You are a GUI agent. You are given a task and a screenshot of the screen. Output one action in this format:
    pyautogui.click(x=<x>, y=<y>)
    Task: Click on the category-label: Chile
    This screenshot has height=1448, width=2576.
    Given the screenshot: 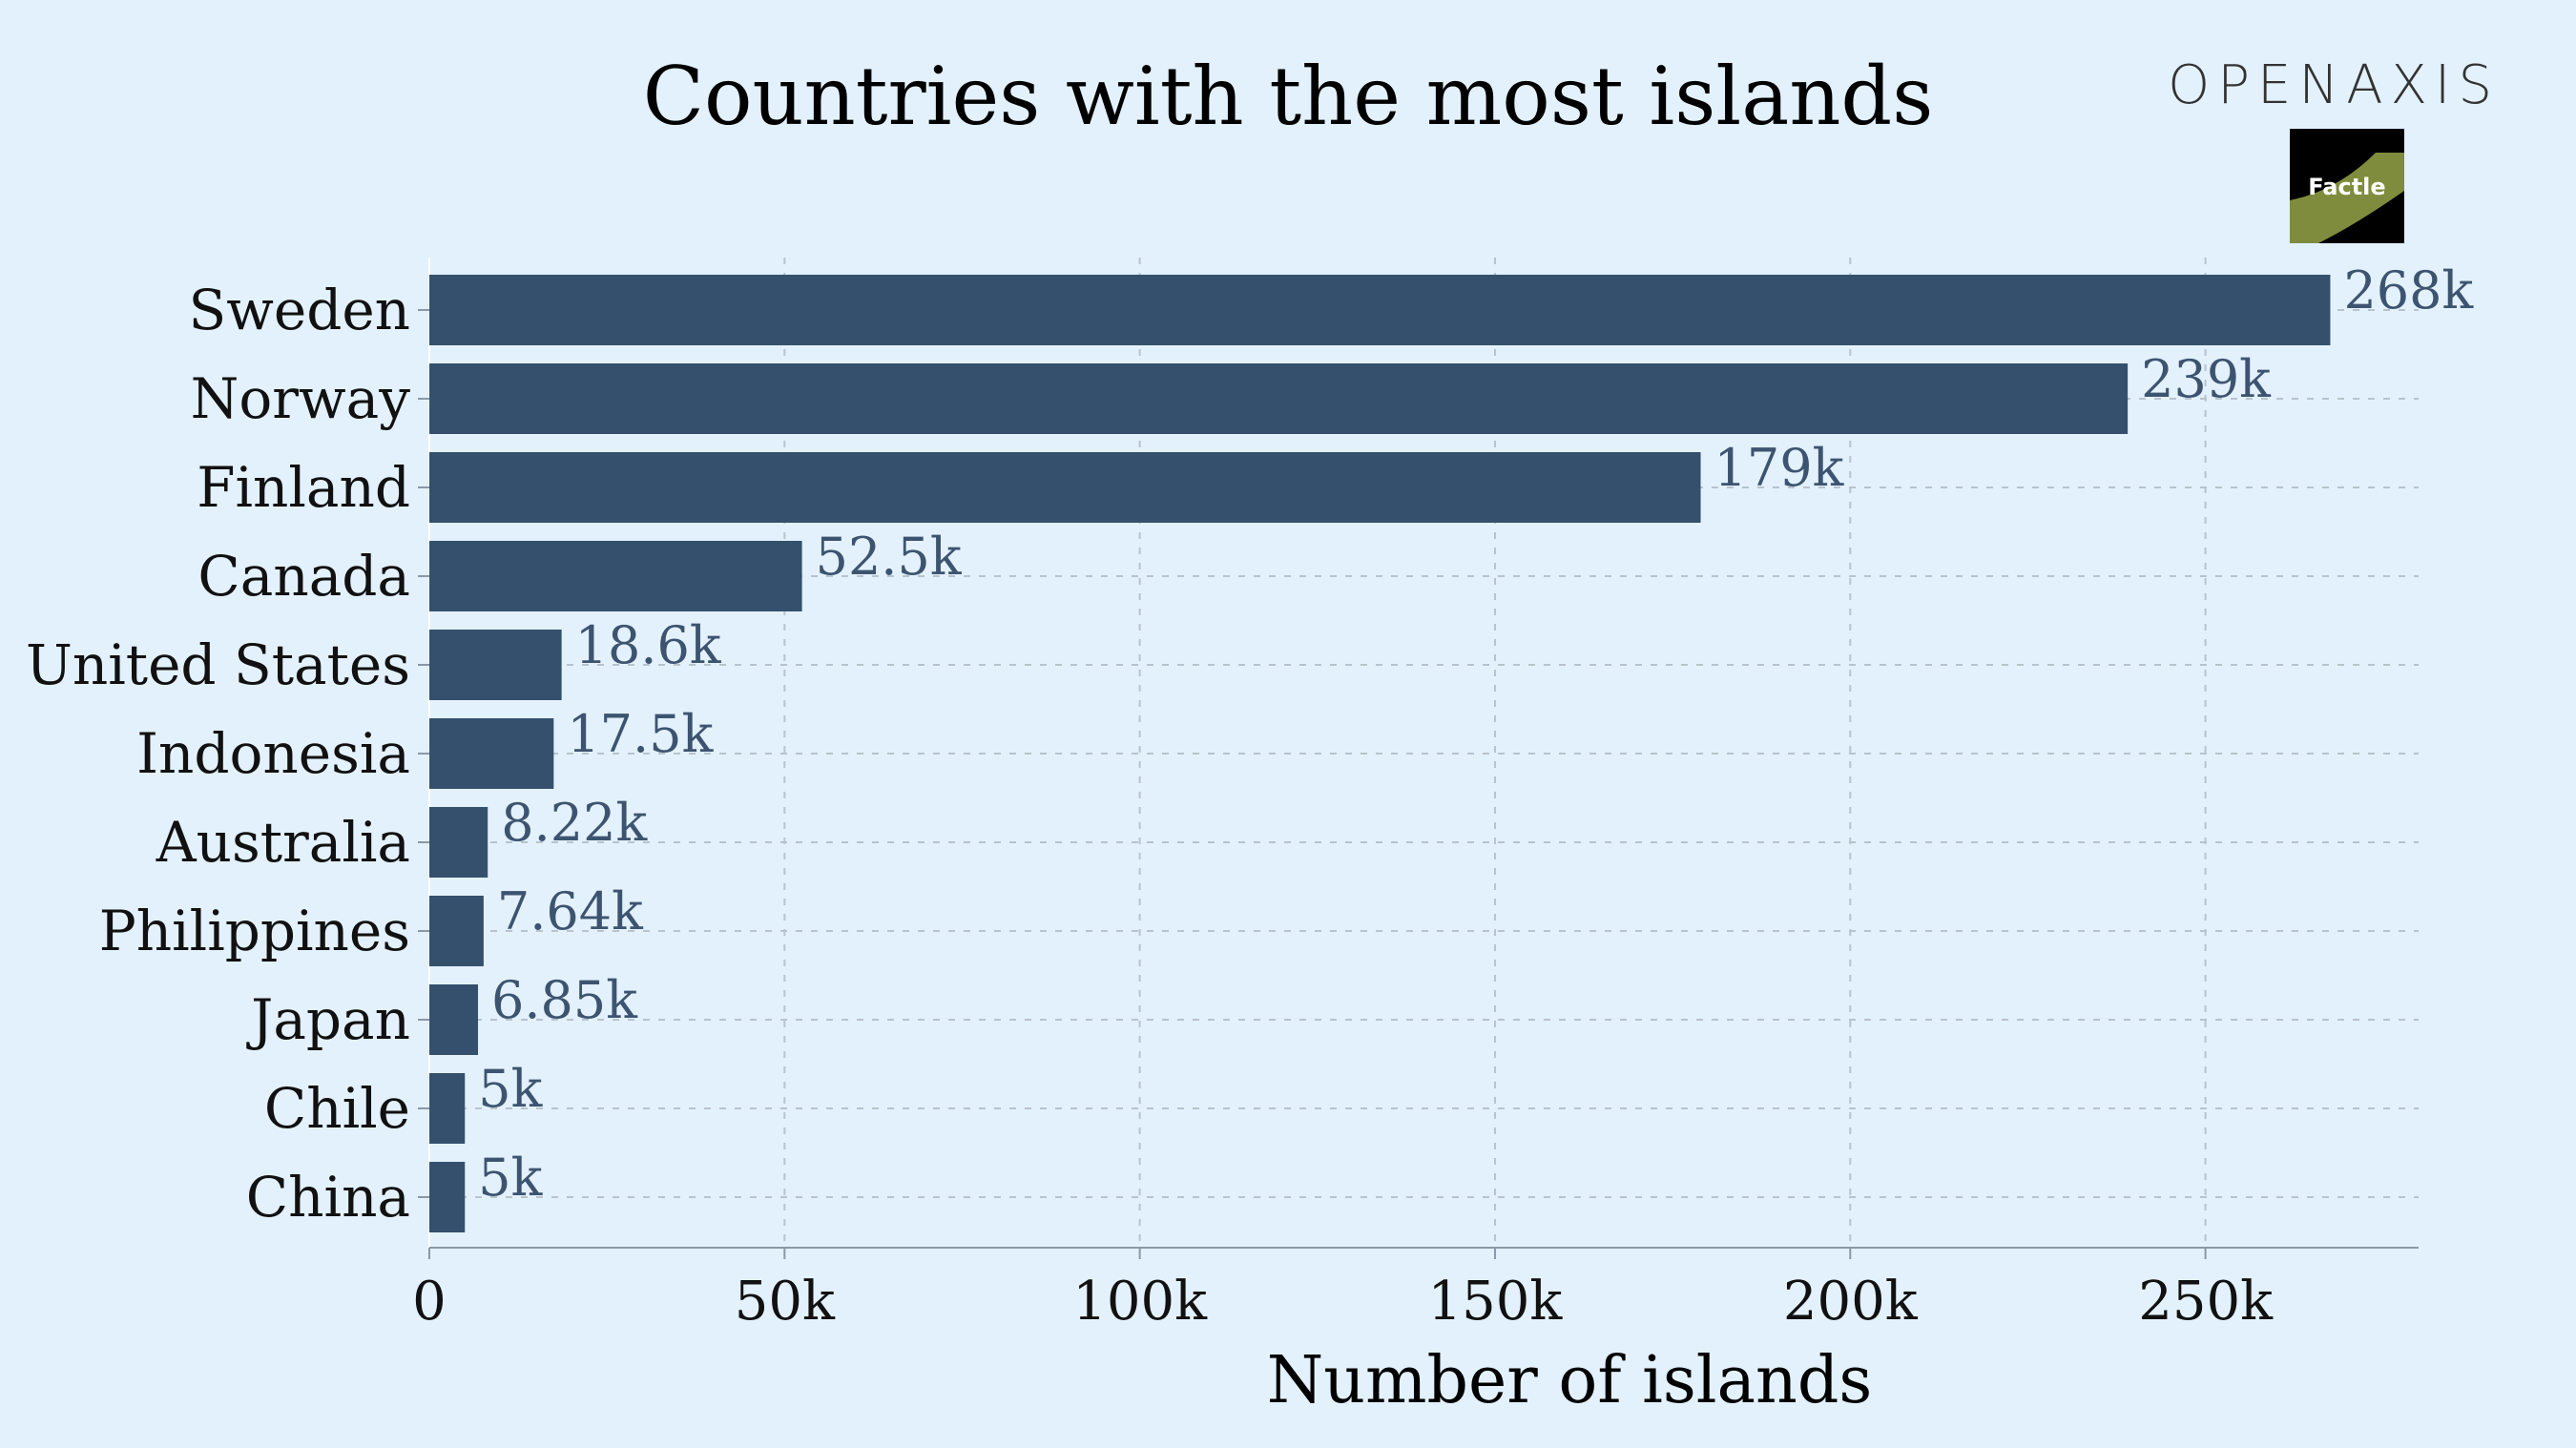 What is the action you would take?
    pyautogui.click(x=337, y=1108)
    